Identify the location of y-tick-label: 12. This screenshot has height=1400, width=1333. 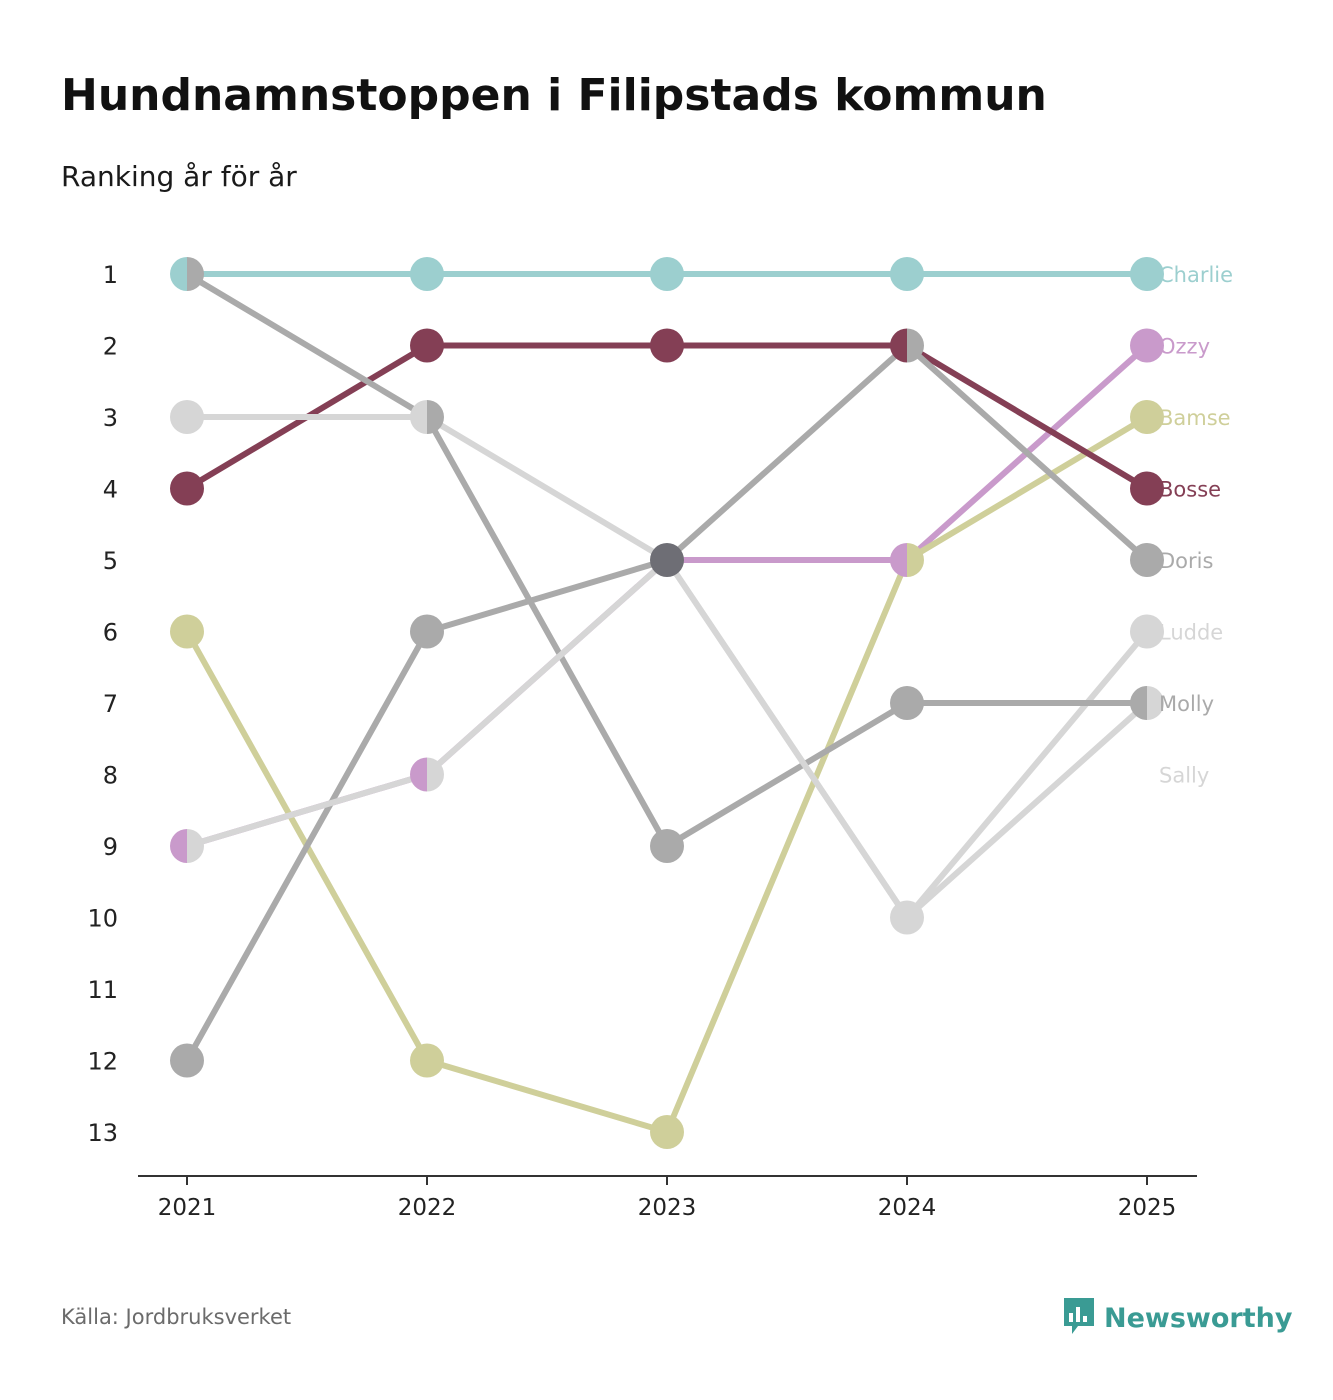
(102, 1062).